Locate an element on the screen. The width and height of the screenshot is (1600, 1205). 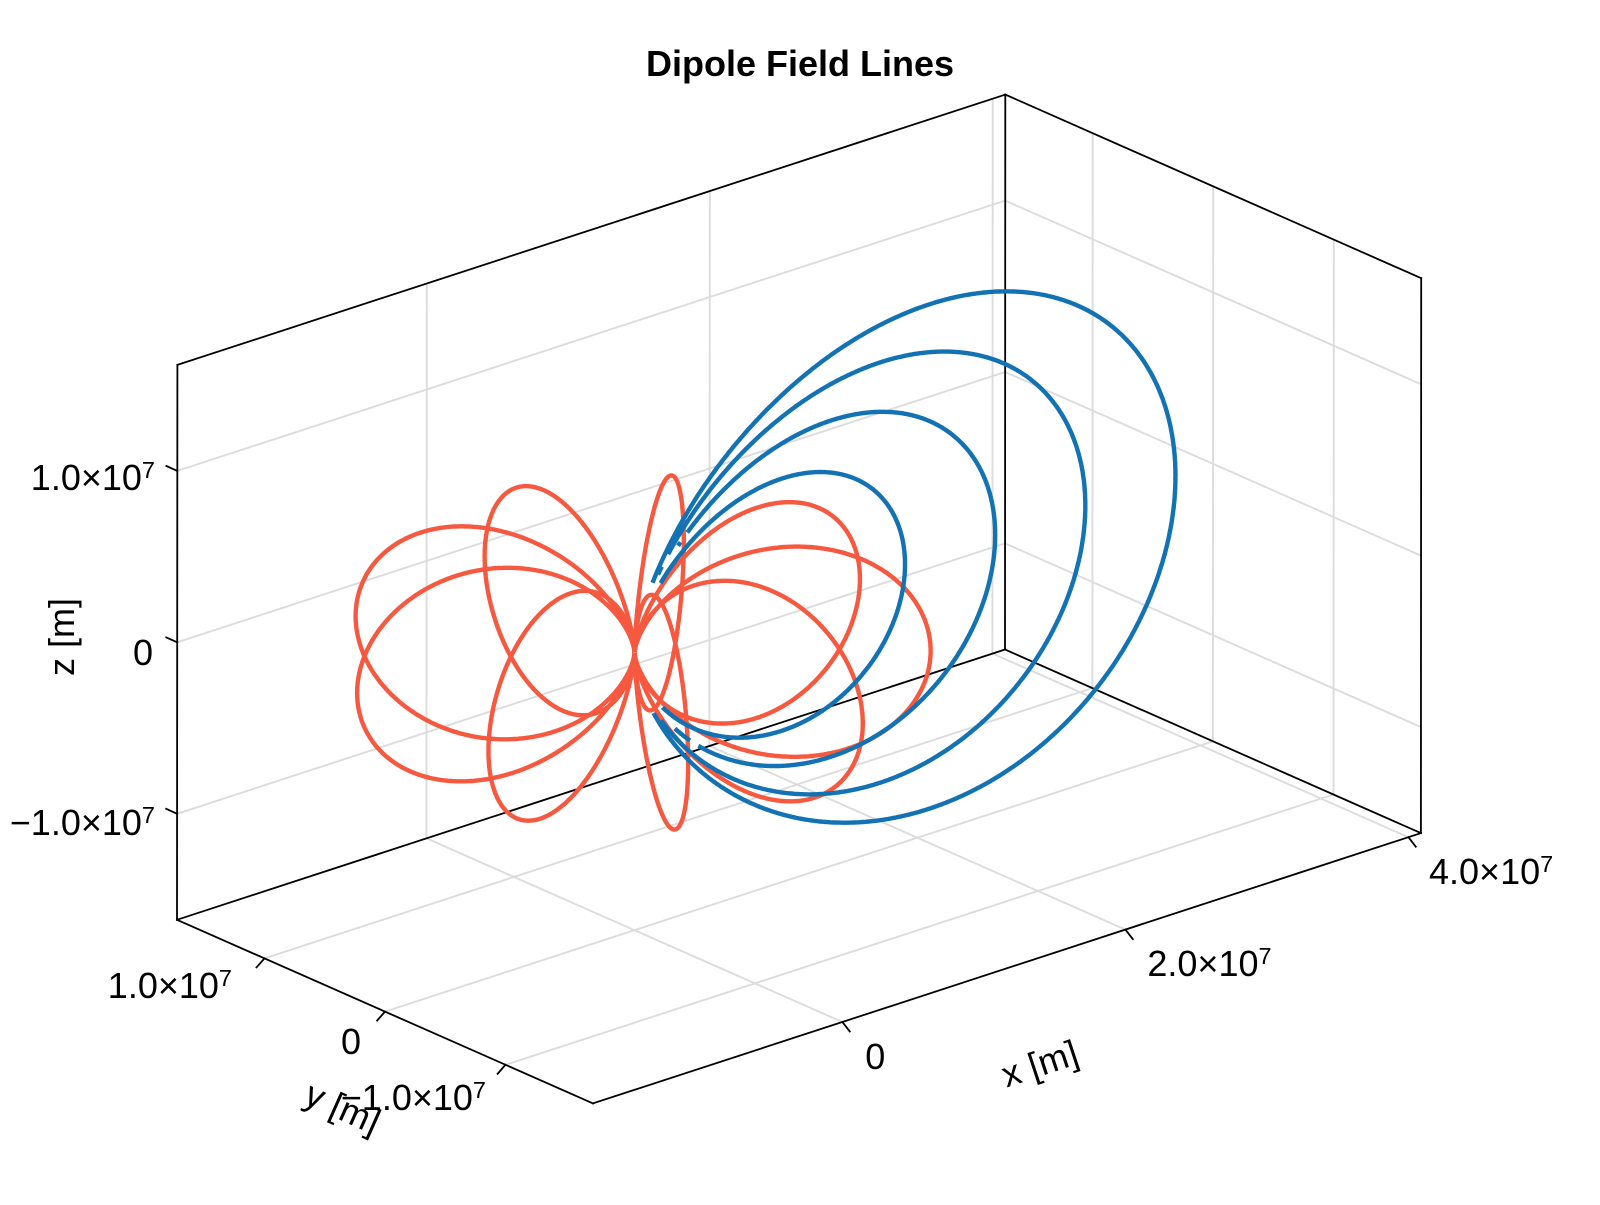
svg-text: Dipole Field Lines is located at coordinates (800, 63).